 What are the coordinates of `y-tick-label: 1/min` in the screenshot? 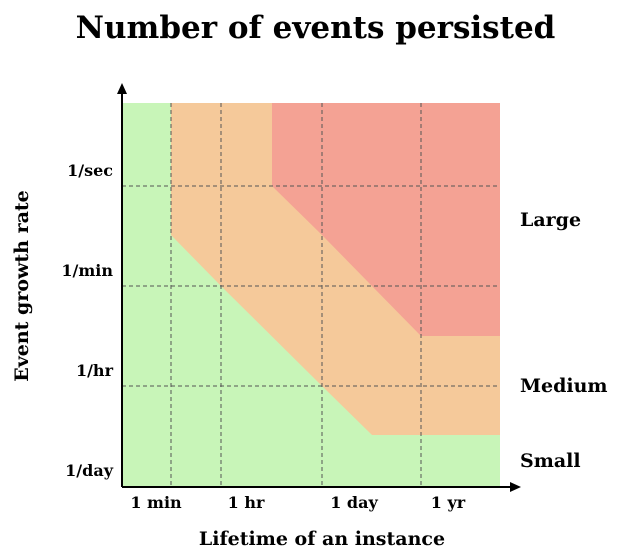 It's located at (87, 270).